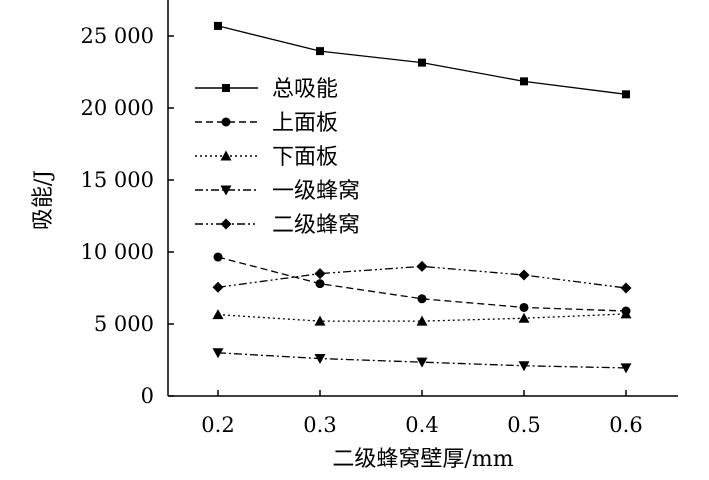  Describe the element at coordinates (316, 225) in the screenshot. I see `legend-label: 二级蜂窝` at that location.